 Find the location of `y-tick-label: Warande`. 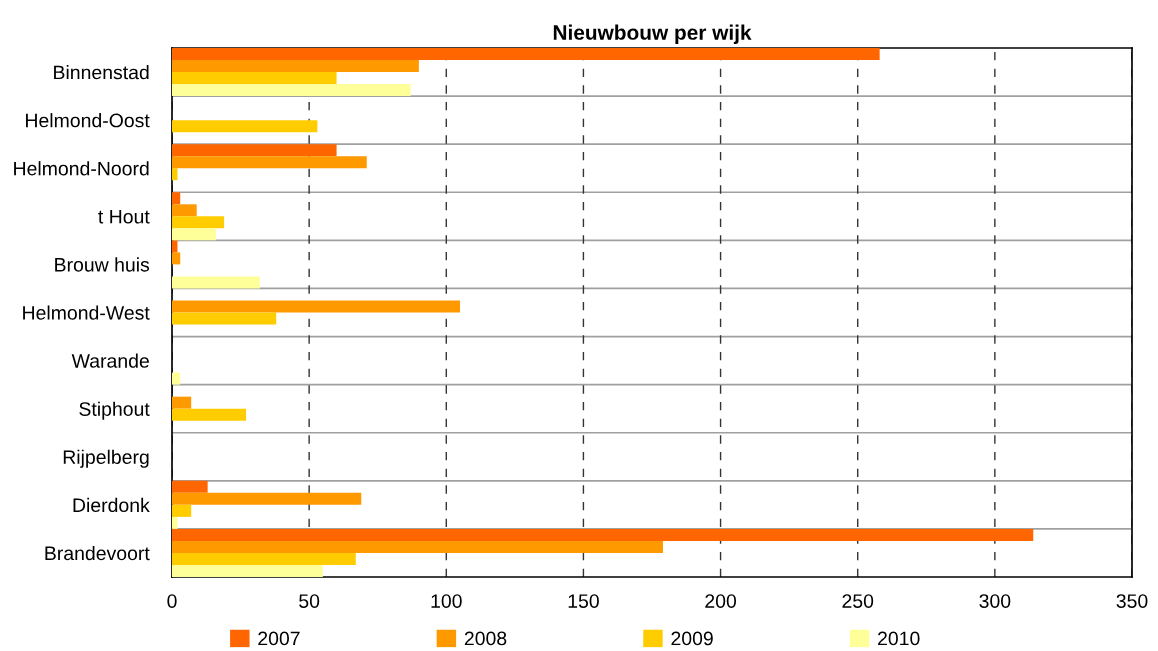

y-tick-label: Warande is located at coordinates (110, 360).